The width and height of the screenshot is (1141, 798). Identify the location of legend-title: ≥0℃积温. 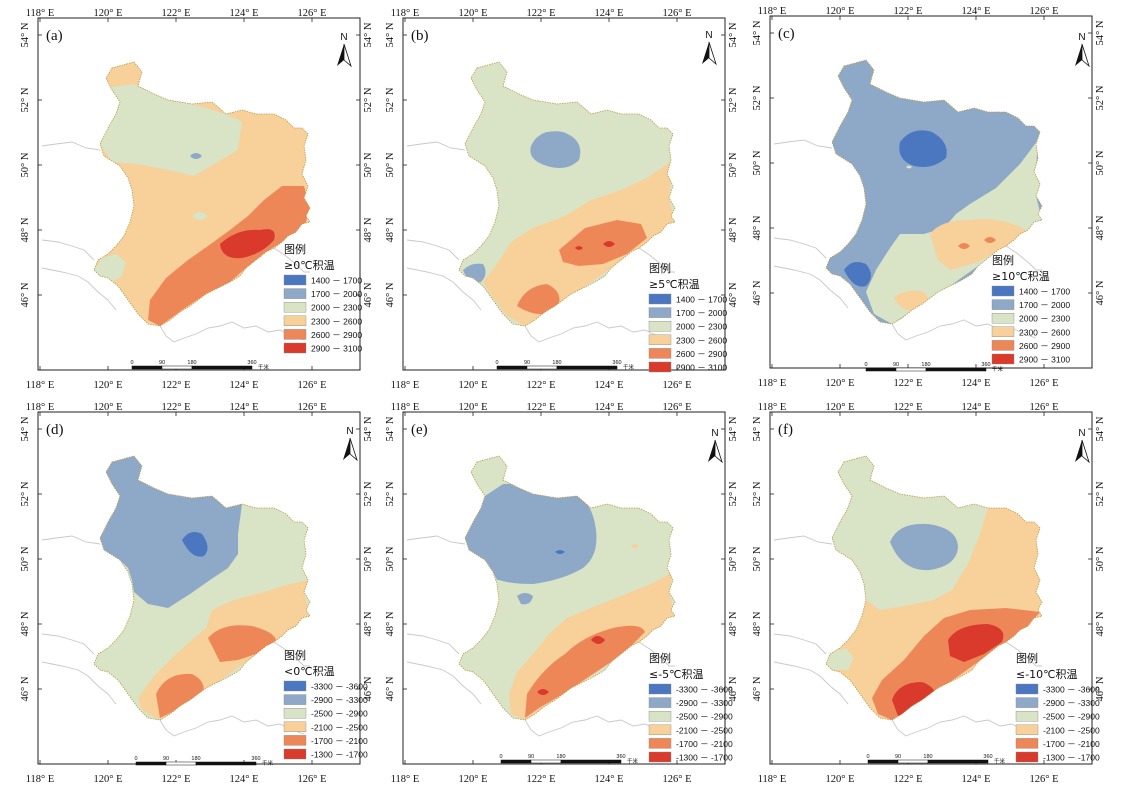
(309, 265).